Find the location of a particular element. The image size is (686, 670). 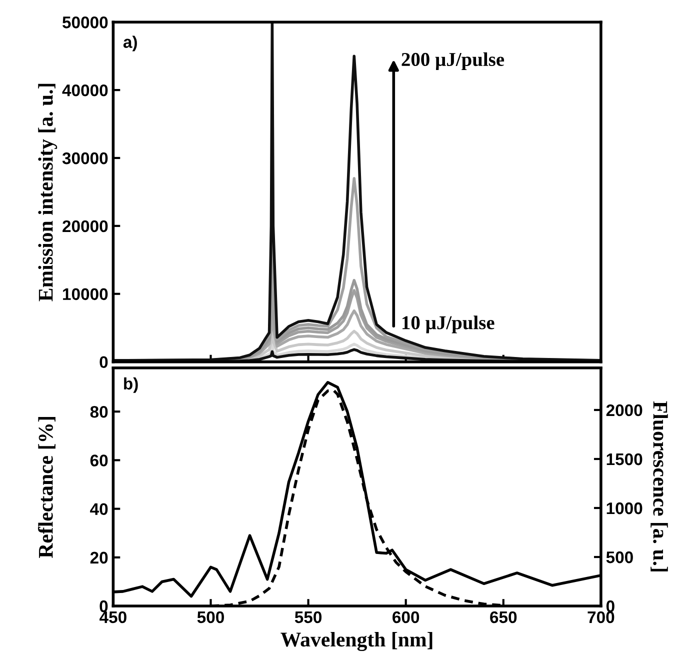

annotation: a) is located at coordinates (130, 44).